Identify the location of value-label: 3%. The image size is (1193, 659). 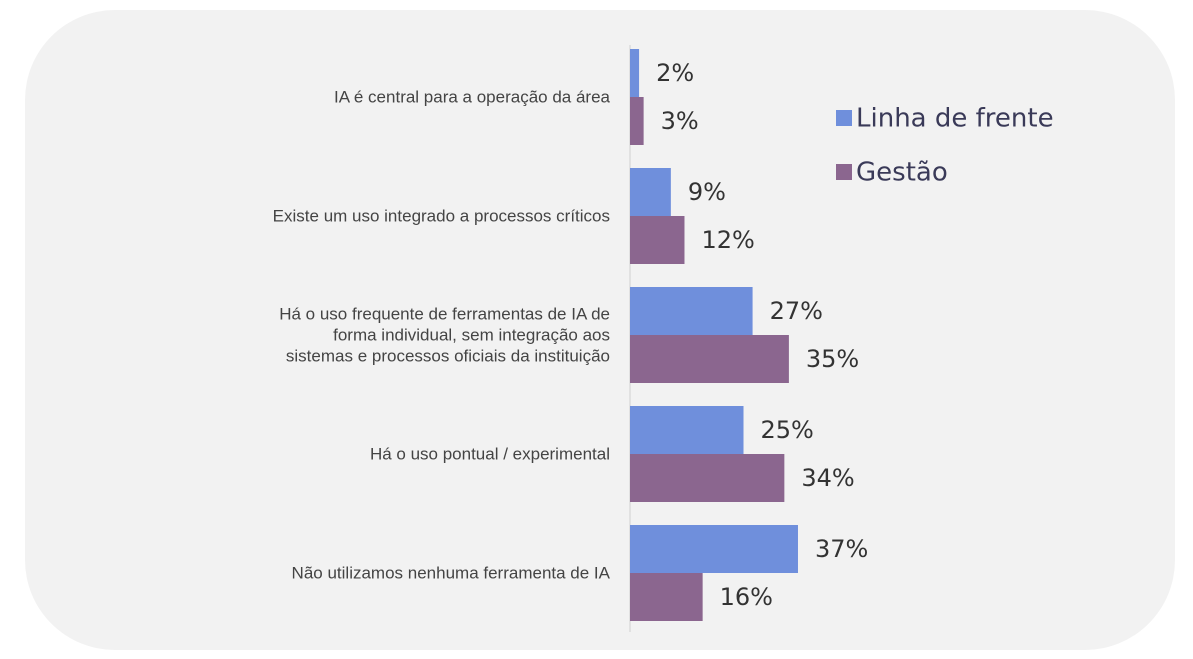
(680, 121).